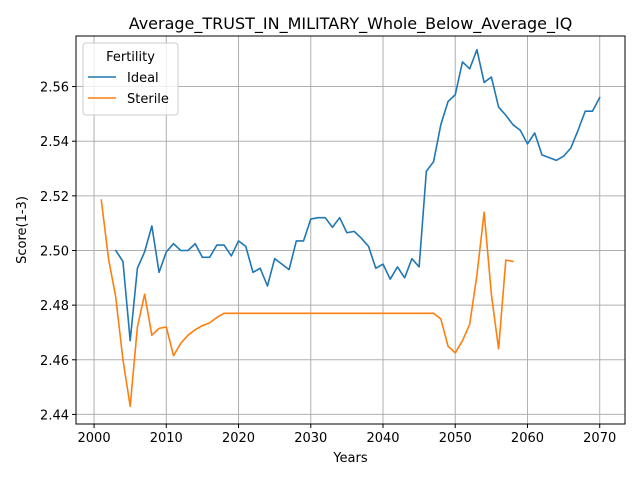 The width and height of the screenshot is (640, 485). Describe the element at coordinates (54, 197) in the screenshot. I see `y-tick-label: 2.52` at that location.